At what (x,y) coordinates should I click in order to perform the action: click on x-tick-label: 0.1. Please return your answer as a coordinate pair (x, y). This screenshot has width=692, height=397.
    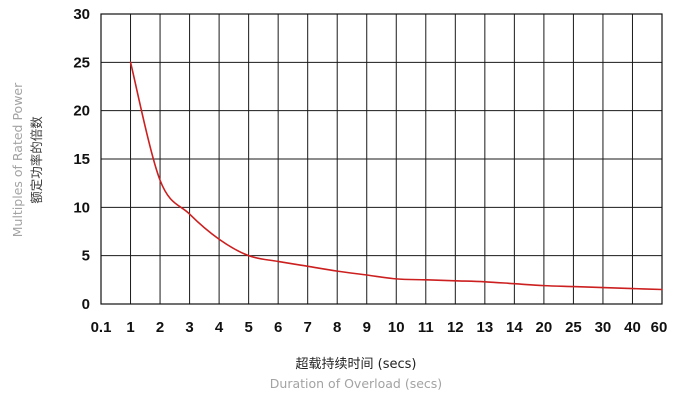
    Looking at the image, I should click on (101, 327).